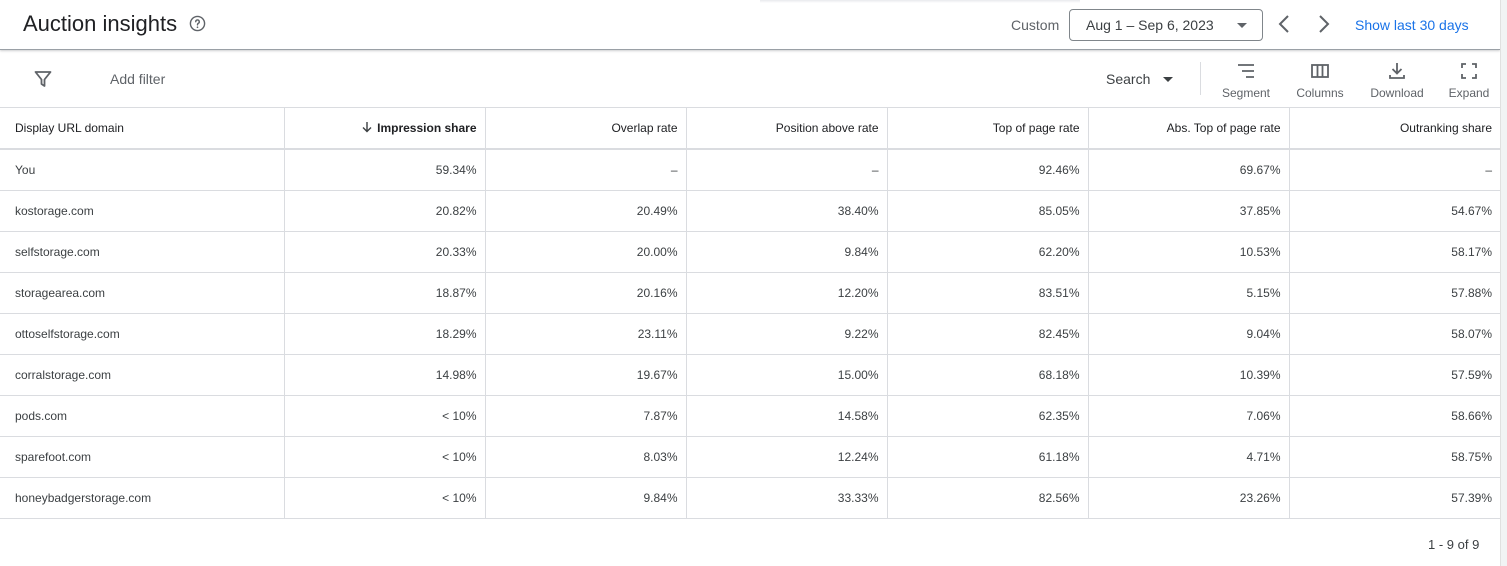 Image resolution: width=1507 pixels, height=566 pixels. Describe the element at coordinates (1189, 293) in the screenshot. I see `table-cell: 5.15%` at that location.